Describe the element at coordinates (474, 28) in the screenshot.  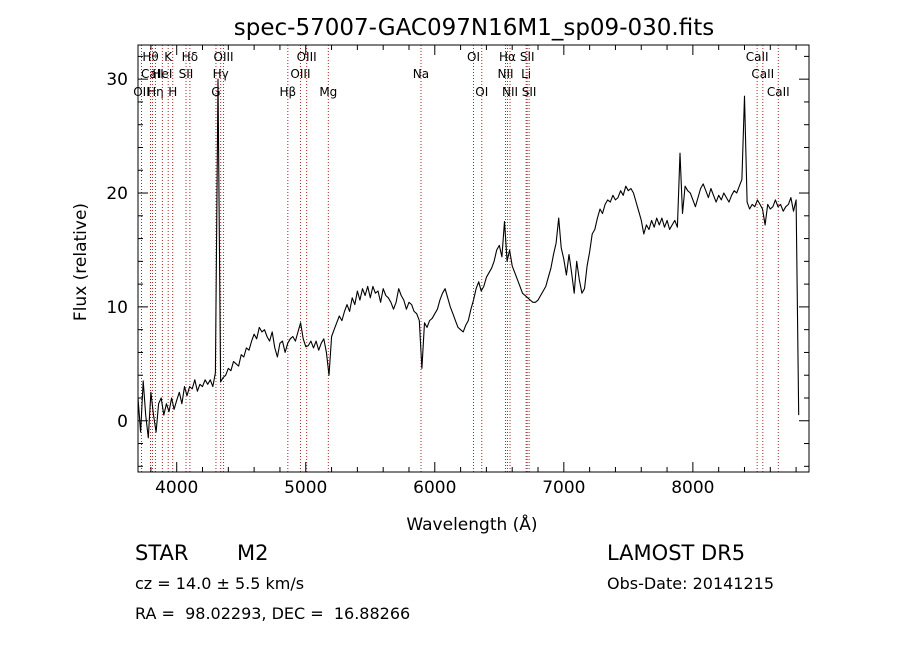
I see `chart-title: spec-57007-GAC097N16M1_sp09-030.fits` at that location.